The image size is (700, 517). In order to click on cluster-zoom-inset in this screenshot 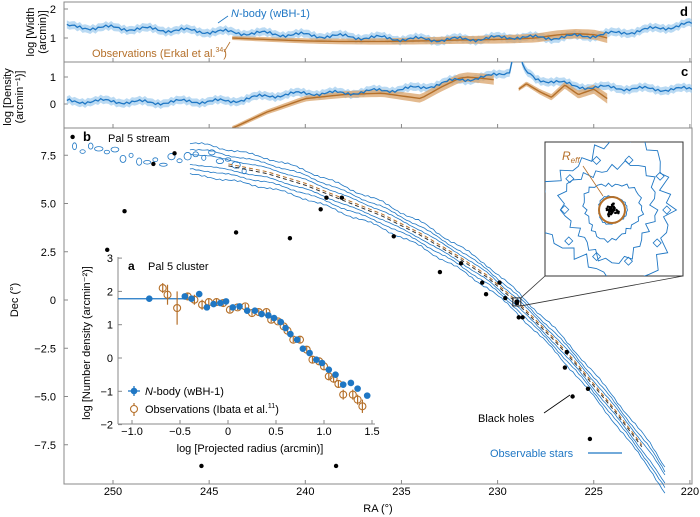, I will do `click(602, 224)`.